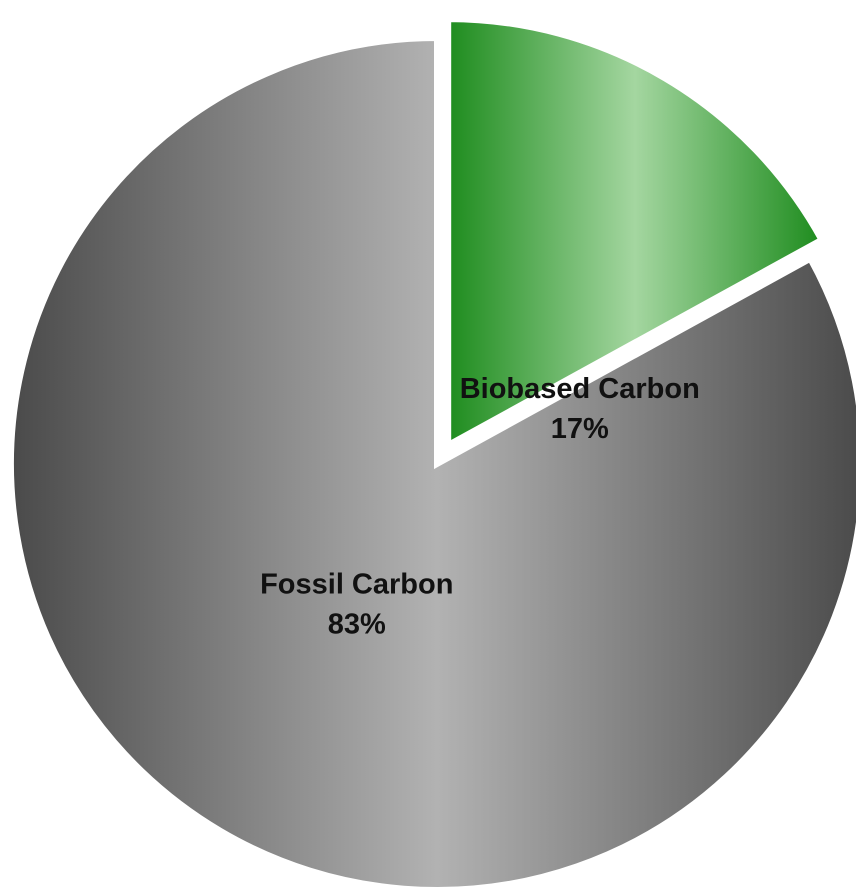  Describe the element at coordinates (580, 429) in the screenshot. I see `slice-value-label: 17%` at that location.